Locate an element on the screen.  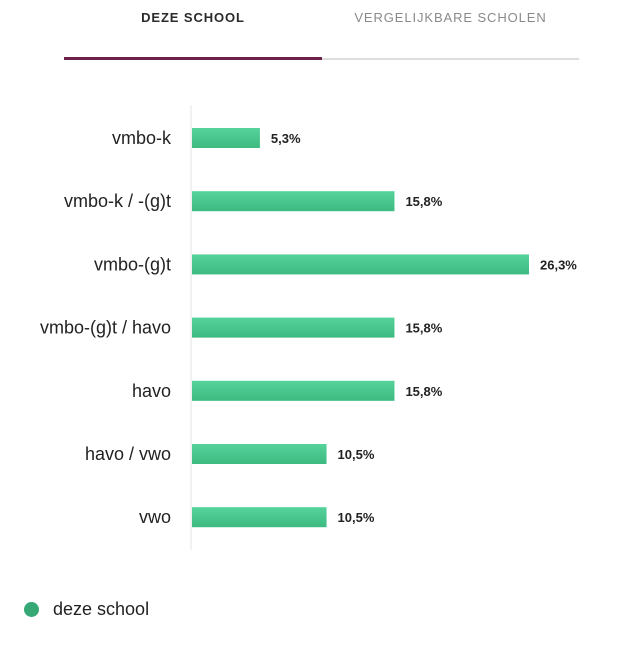
value-label: 5,3% is located at coordinates (286, 138).